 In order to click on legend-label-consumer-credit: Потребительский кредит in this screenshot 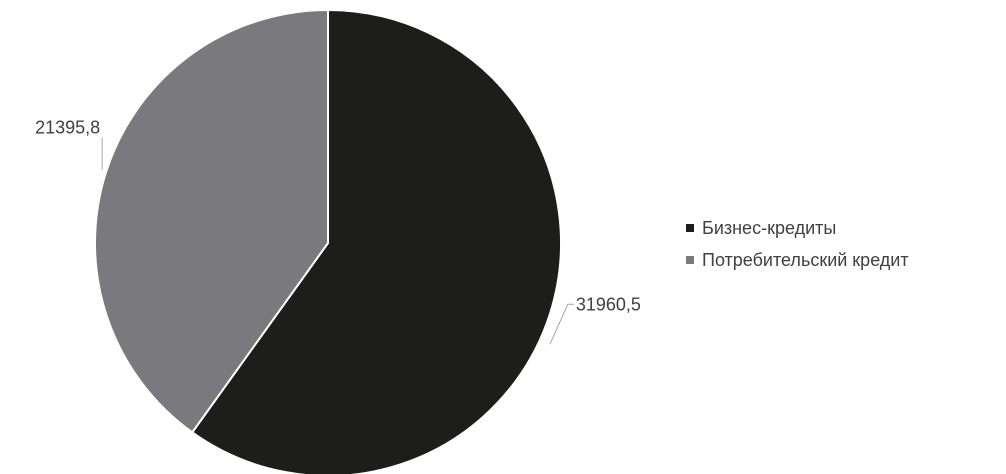, I will do `click(805, 259)`.